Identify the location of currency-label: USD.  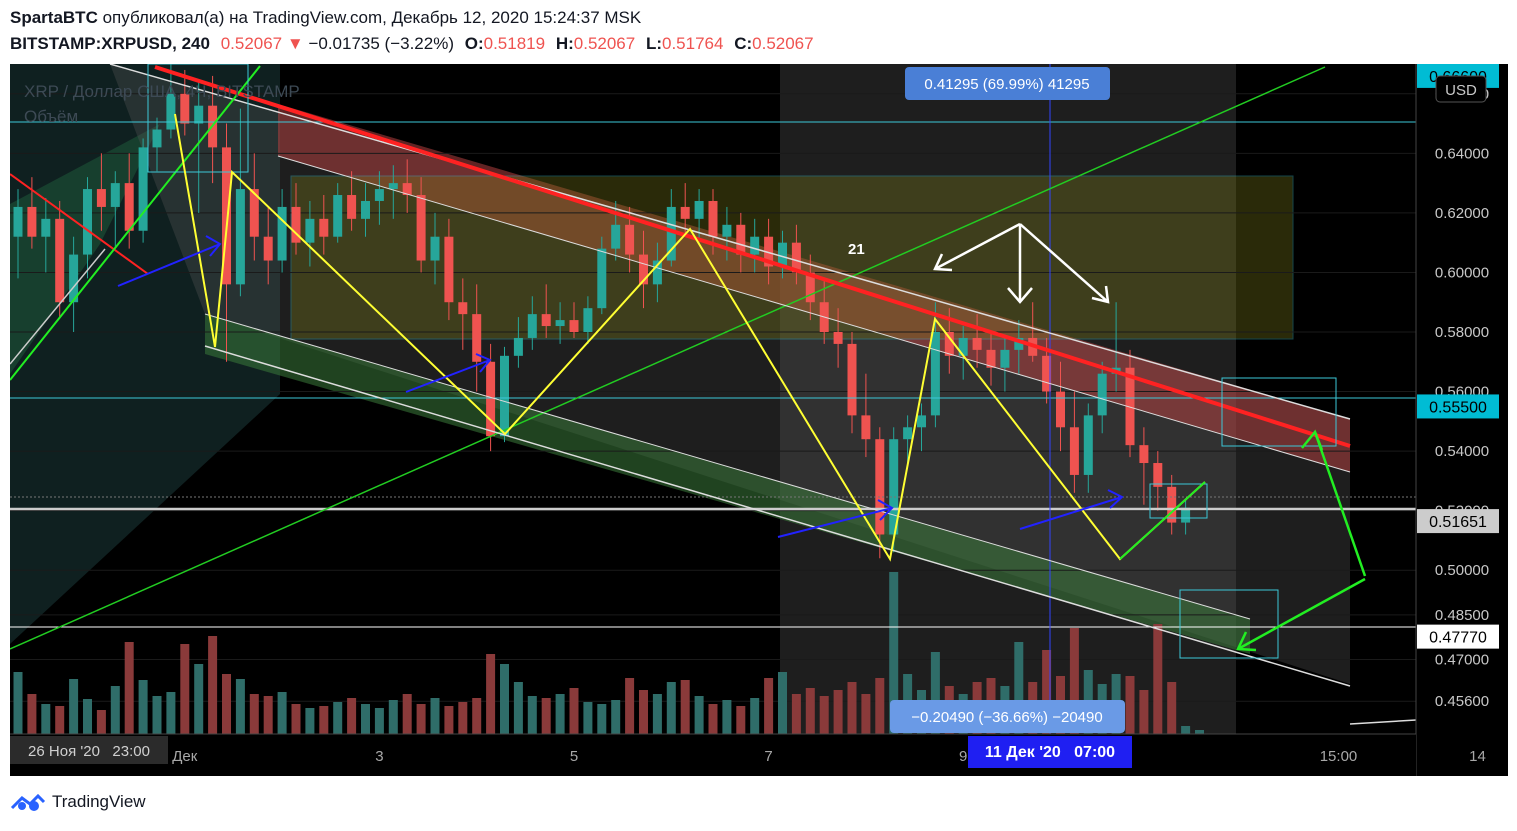
(1461, 90).